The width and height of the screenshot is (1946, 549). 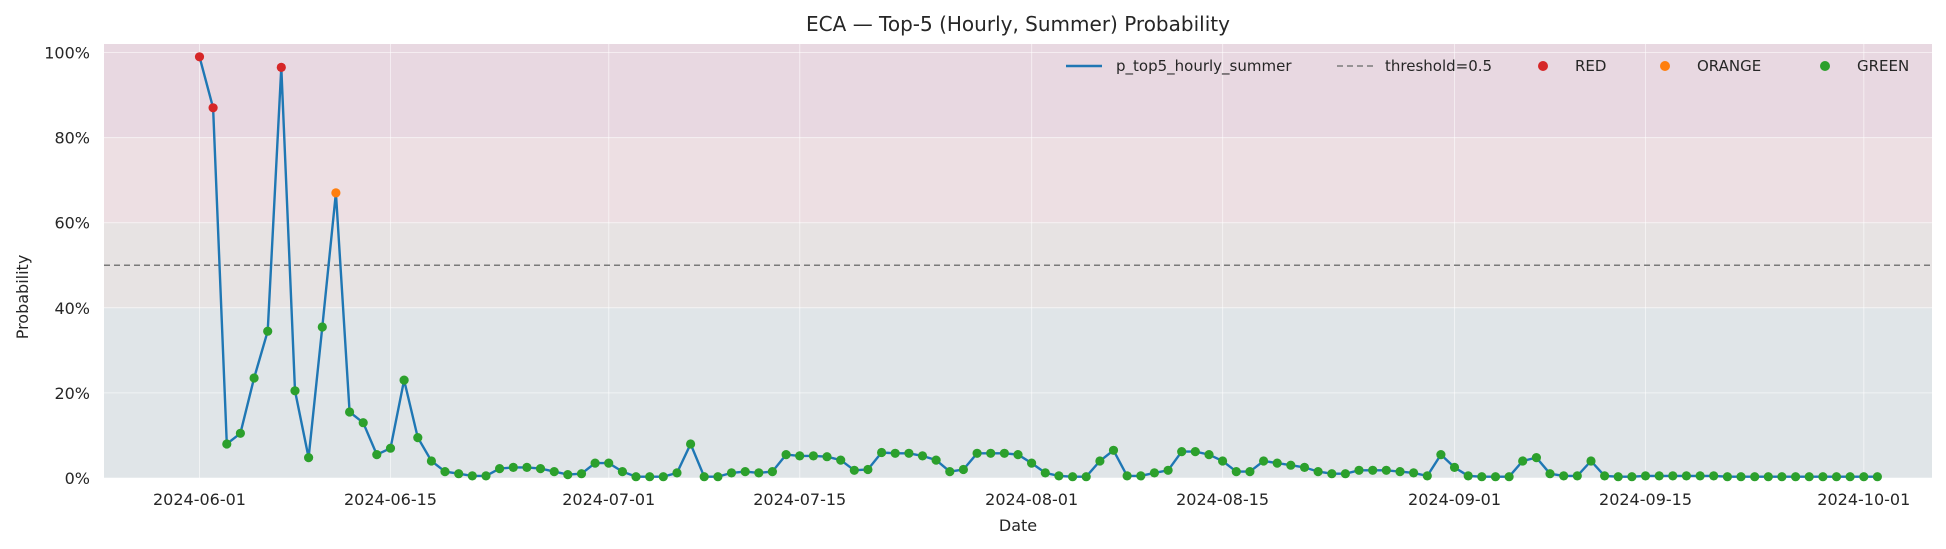 I want to click on x-tick-label: 2024-07-15, so click(x=799, y=499).